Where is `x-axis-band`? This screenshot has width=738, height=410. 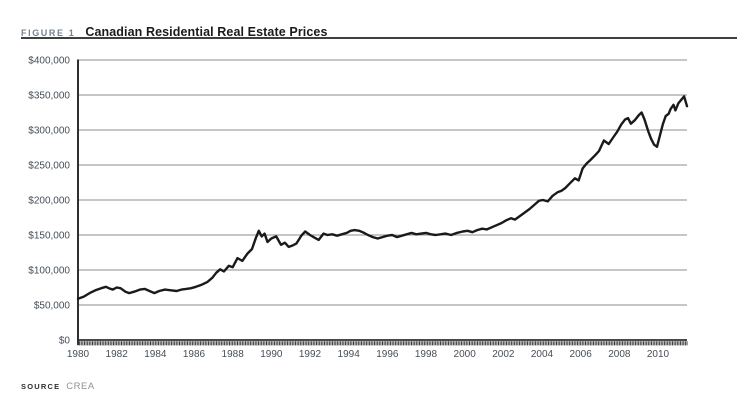 x-axis-band is located at coordinates (382, 342).